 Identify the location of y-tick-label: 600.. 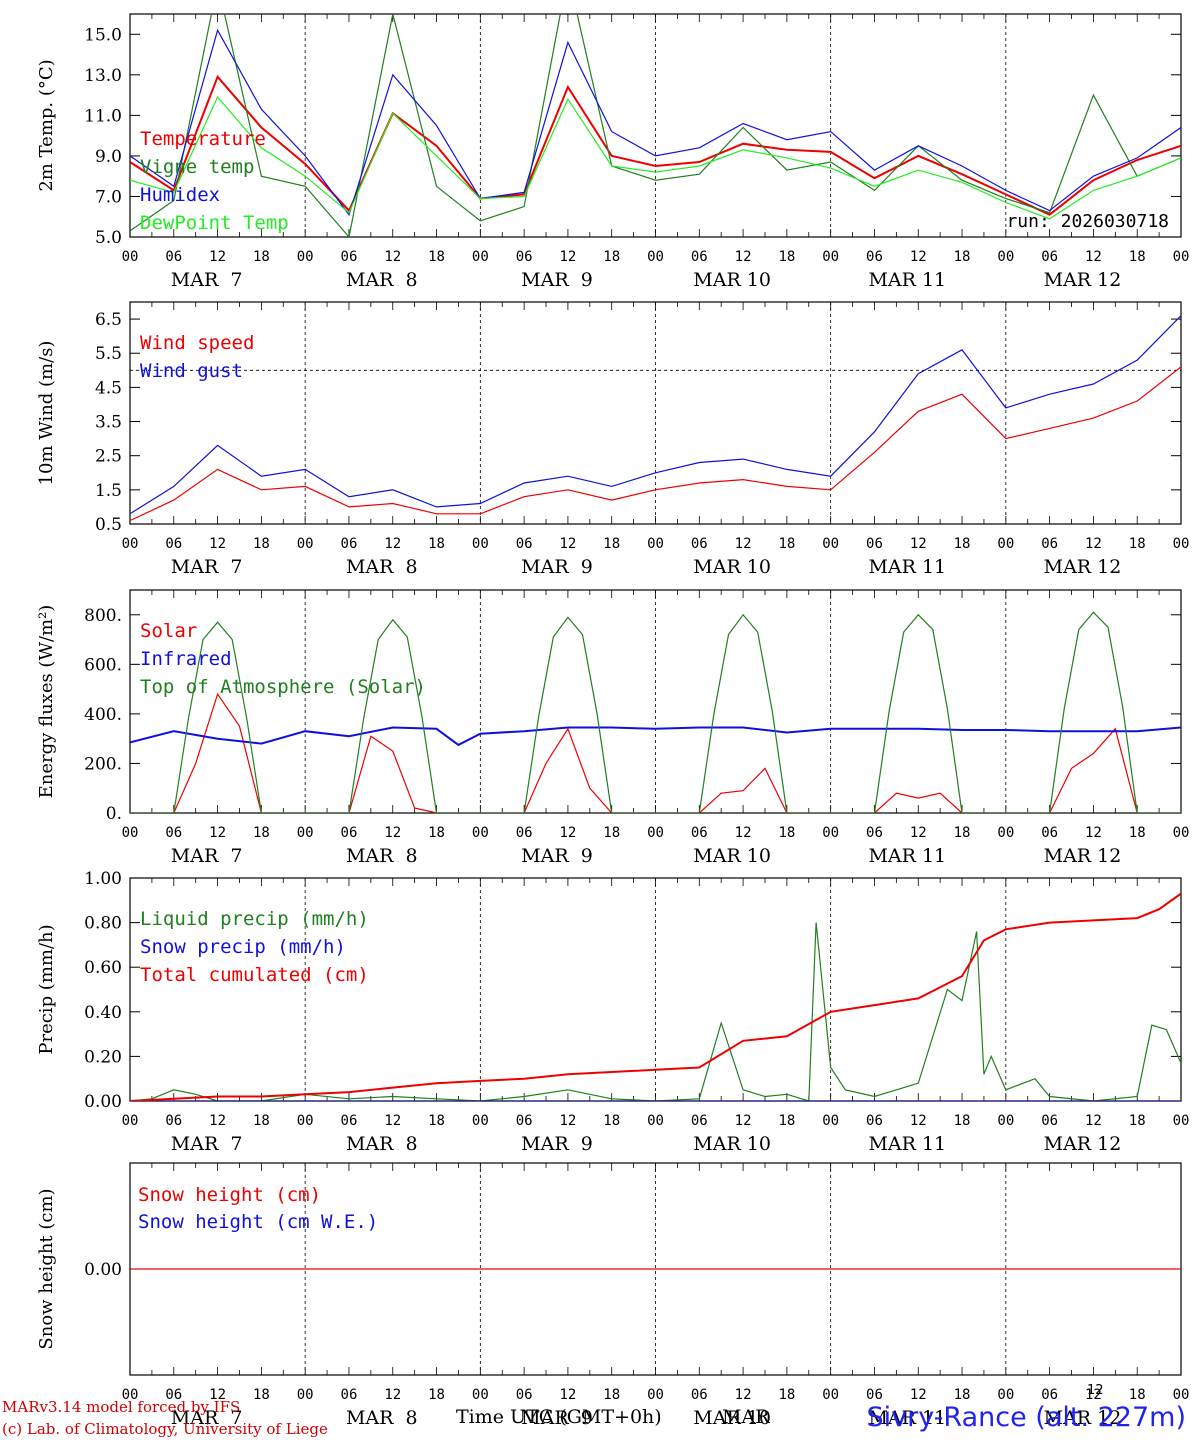
(103, 665).